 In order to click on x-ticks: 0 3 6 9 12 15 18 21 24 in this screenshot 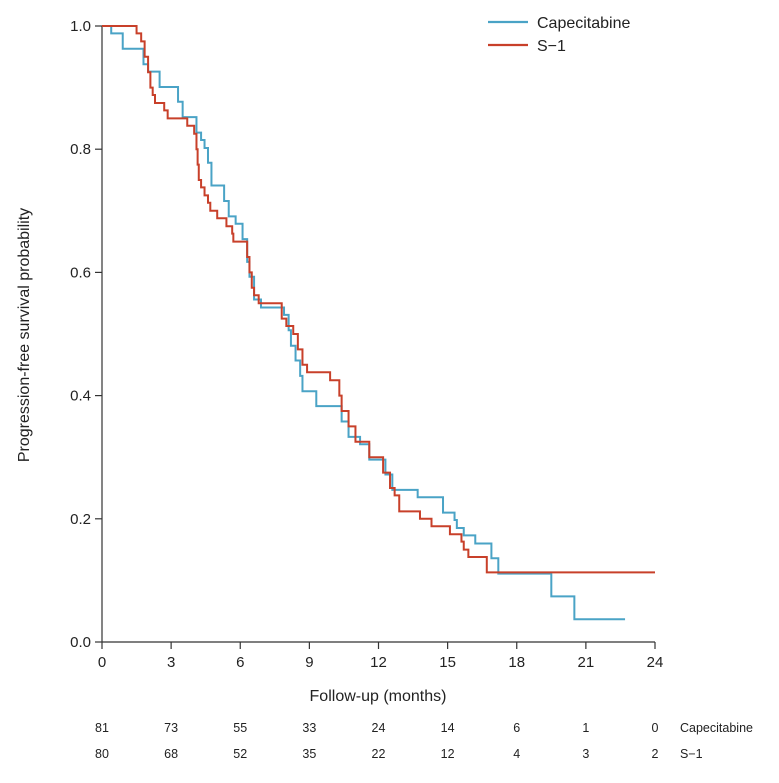, I will do `click(381, 656)`.